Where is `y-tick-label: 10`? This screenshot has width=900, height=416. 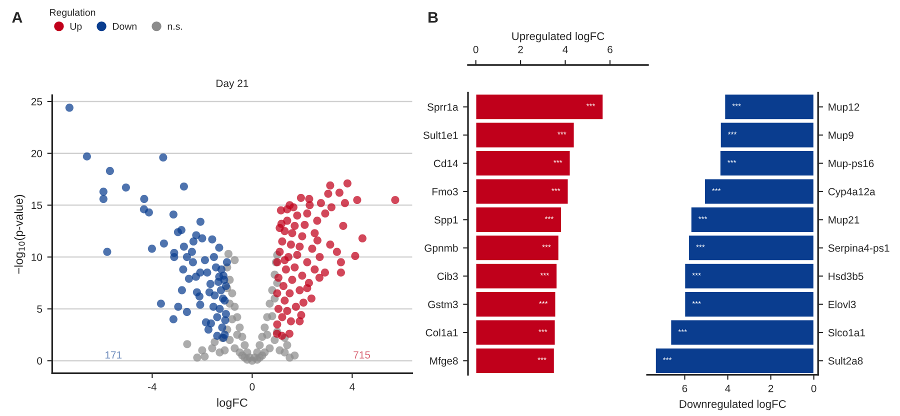 y-tick-label: 10 is located at coordinates (37, 257).